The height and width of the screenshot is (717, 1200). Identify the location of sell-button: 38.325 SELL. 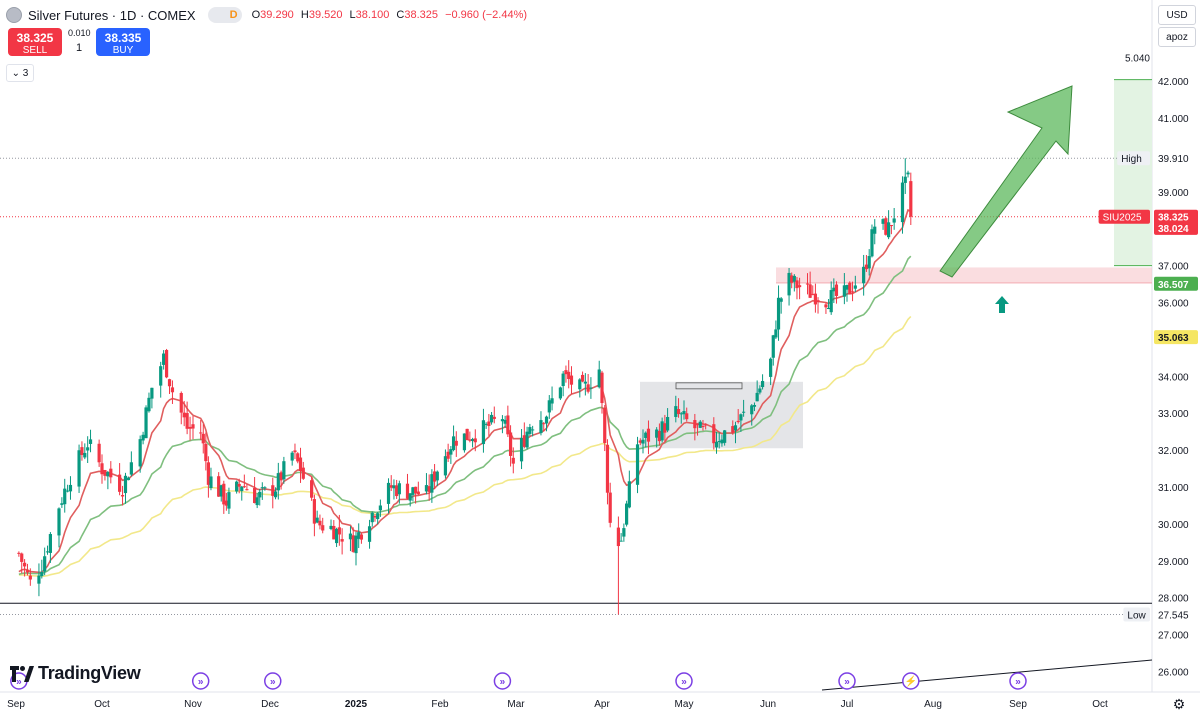
(35, 42).